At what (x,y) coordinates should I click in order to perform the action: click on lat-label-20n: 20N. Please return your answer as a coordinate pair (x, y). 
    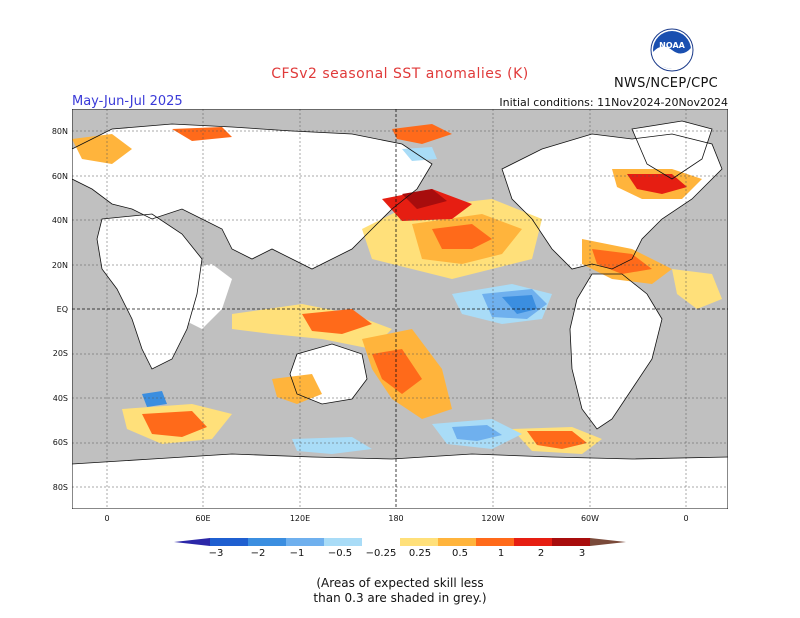
    Looking at the image, I should click on (59, 265).